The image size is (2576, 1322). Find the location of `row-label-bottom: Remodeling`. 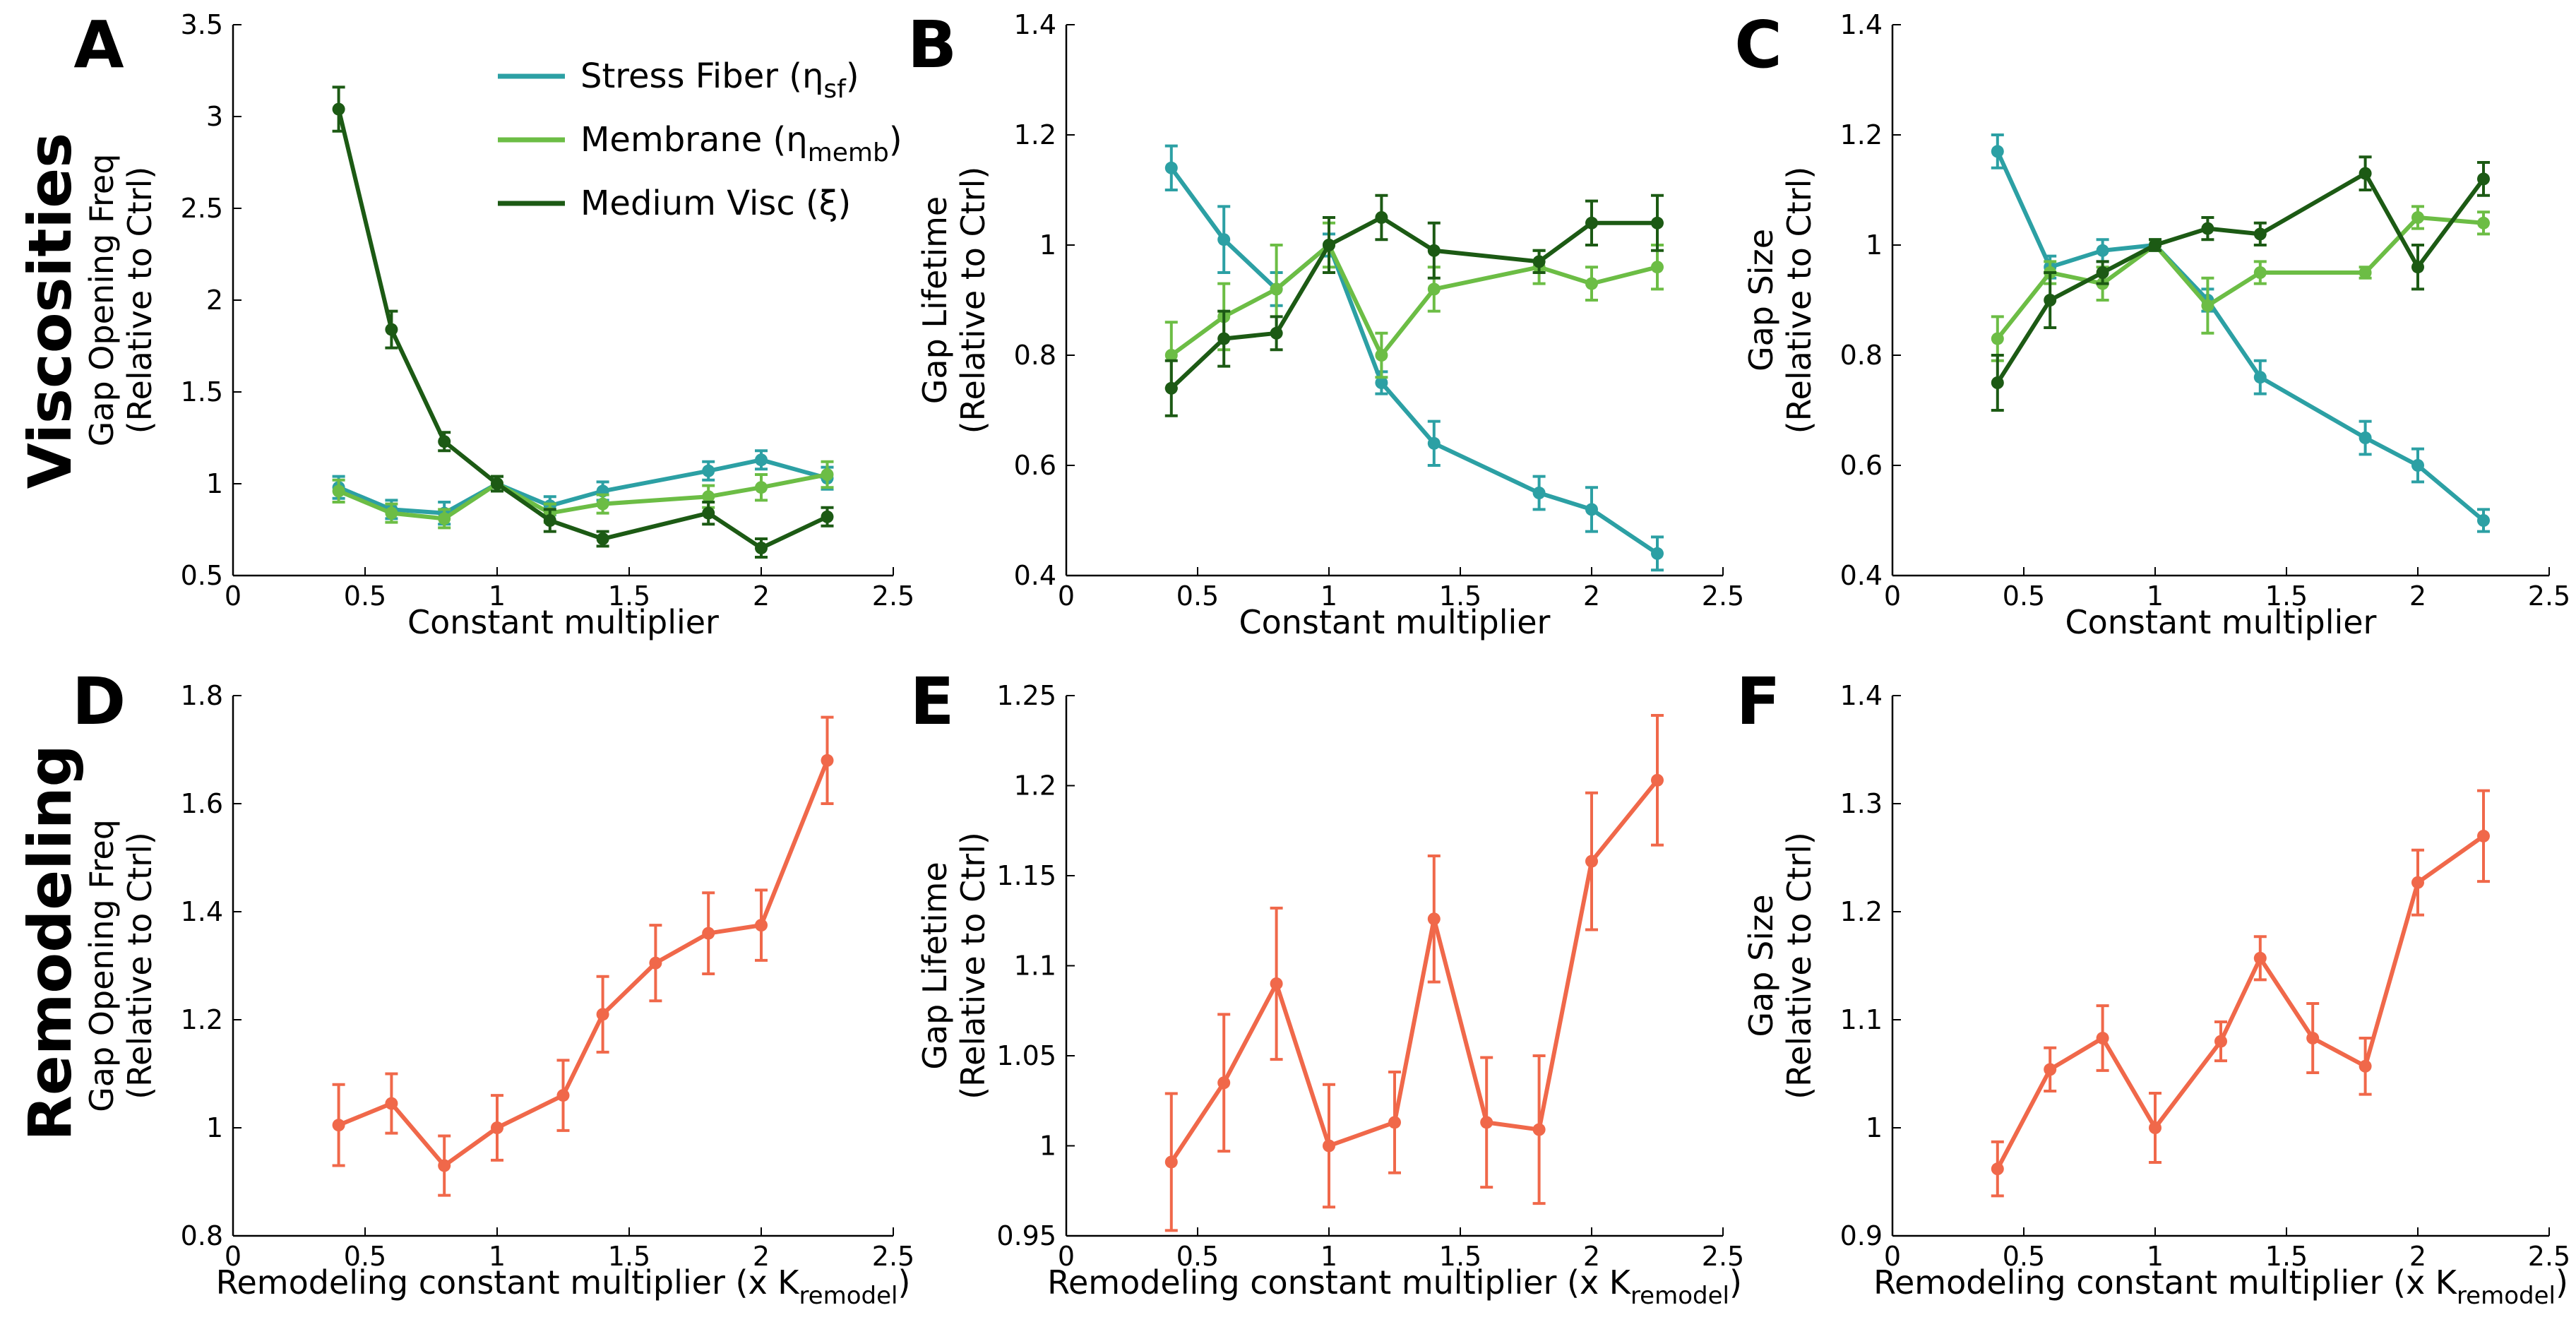

row-label-bottom: Remodeling is located at coordinates (50, 942).